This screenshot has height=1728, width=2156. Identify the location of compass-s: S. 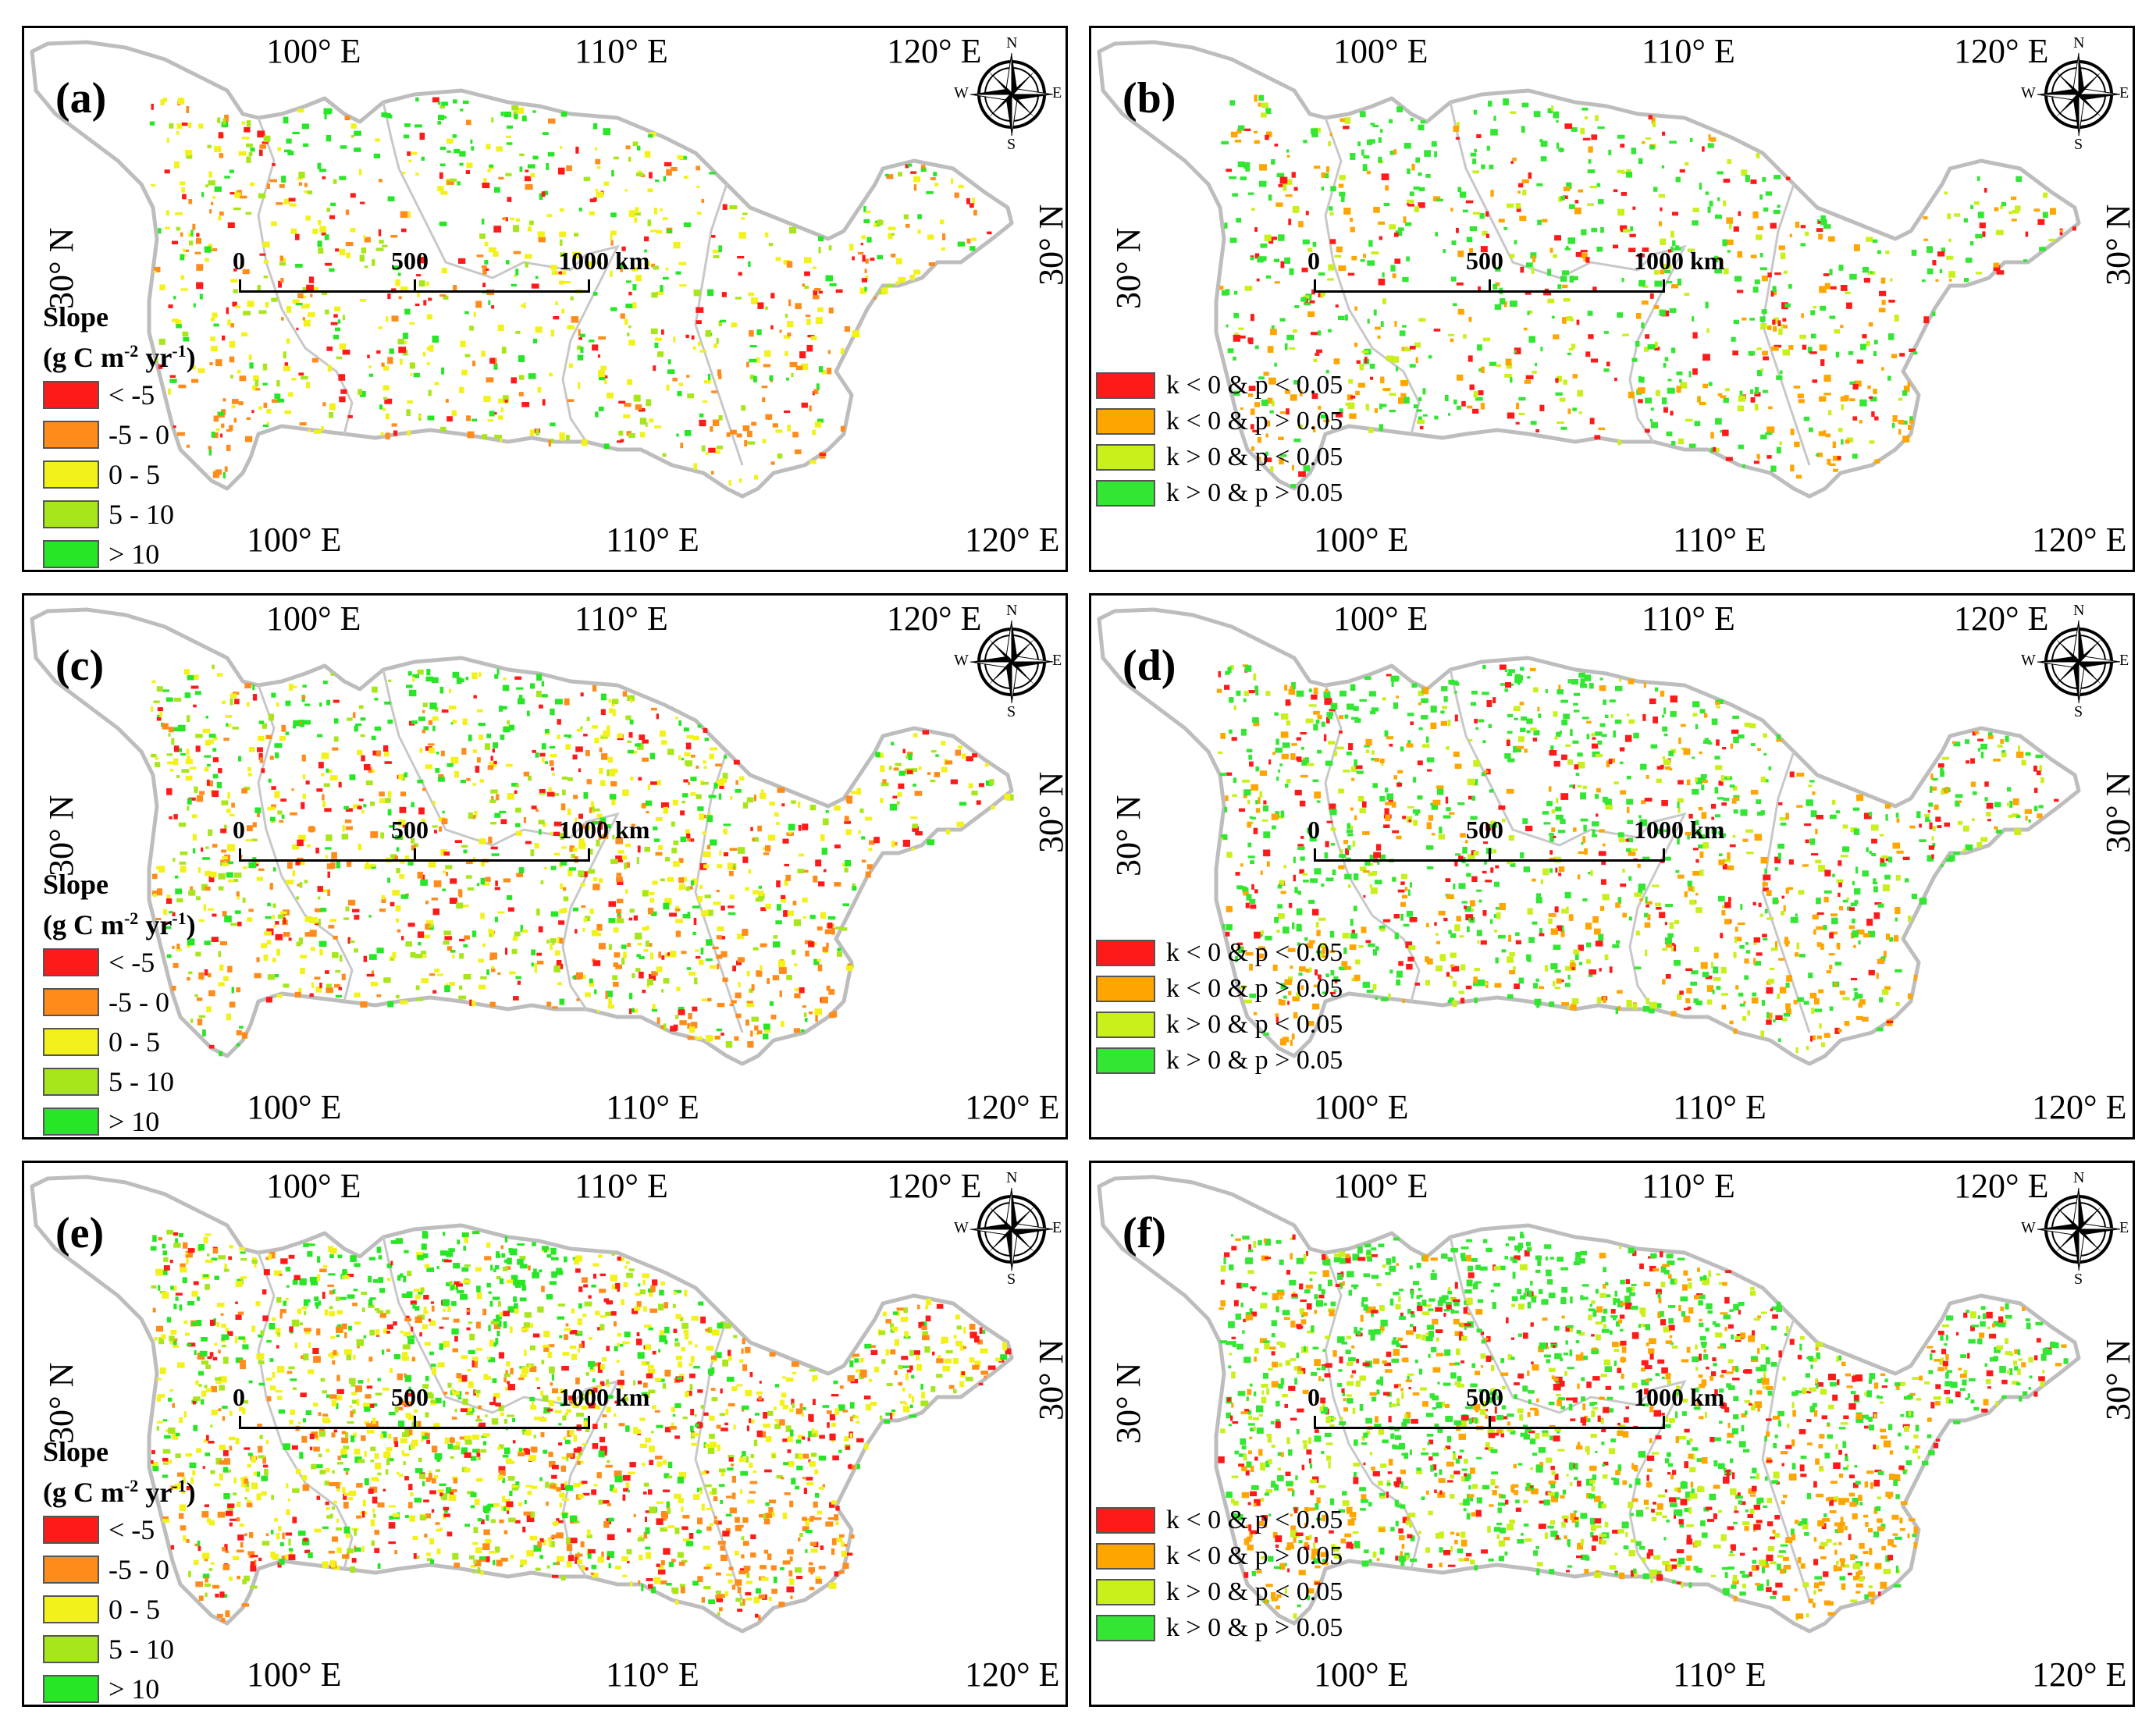
(2078, 711).